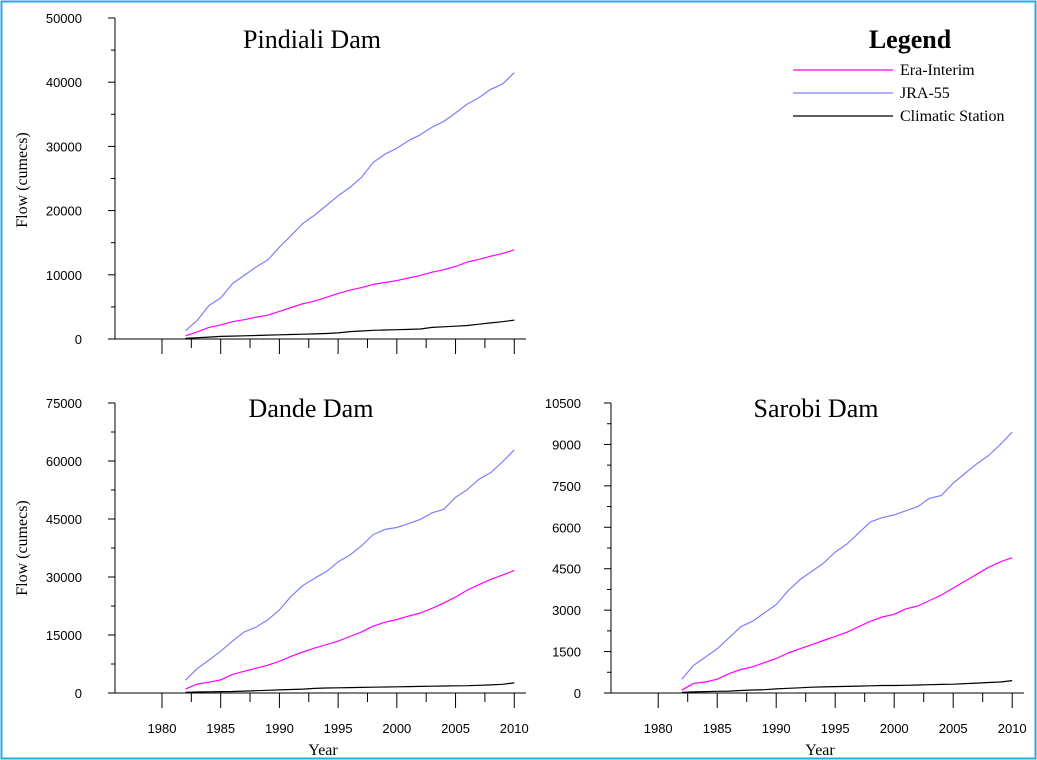 The image size is (1037, 760). Describe the element at coordinates (64, 82) in the screenshot. I see `y-tick-label: 40000` at that location.